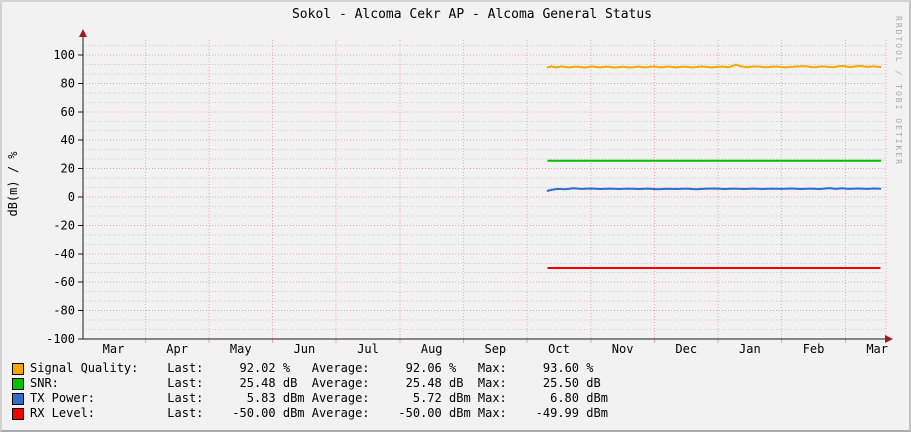  Describe the element at coordinates (423, 383) in the screenshot. I see `legend-average-value: 25.48` at that location.